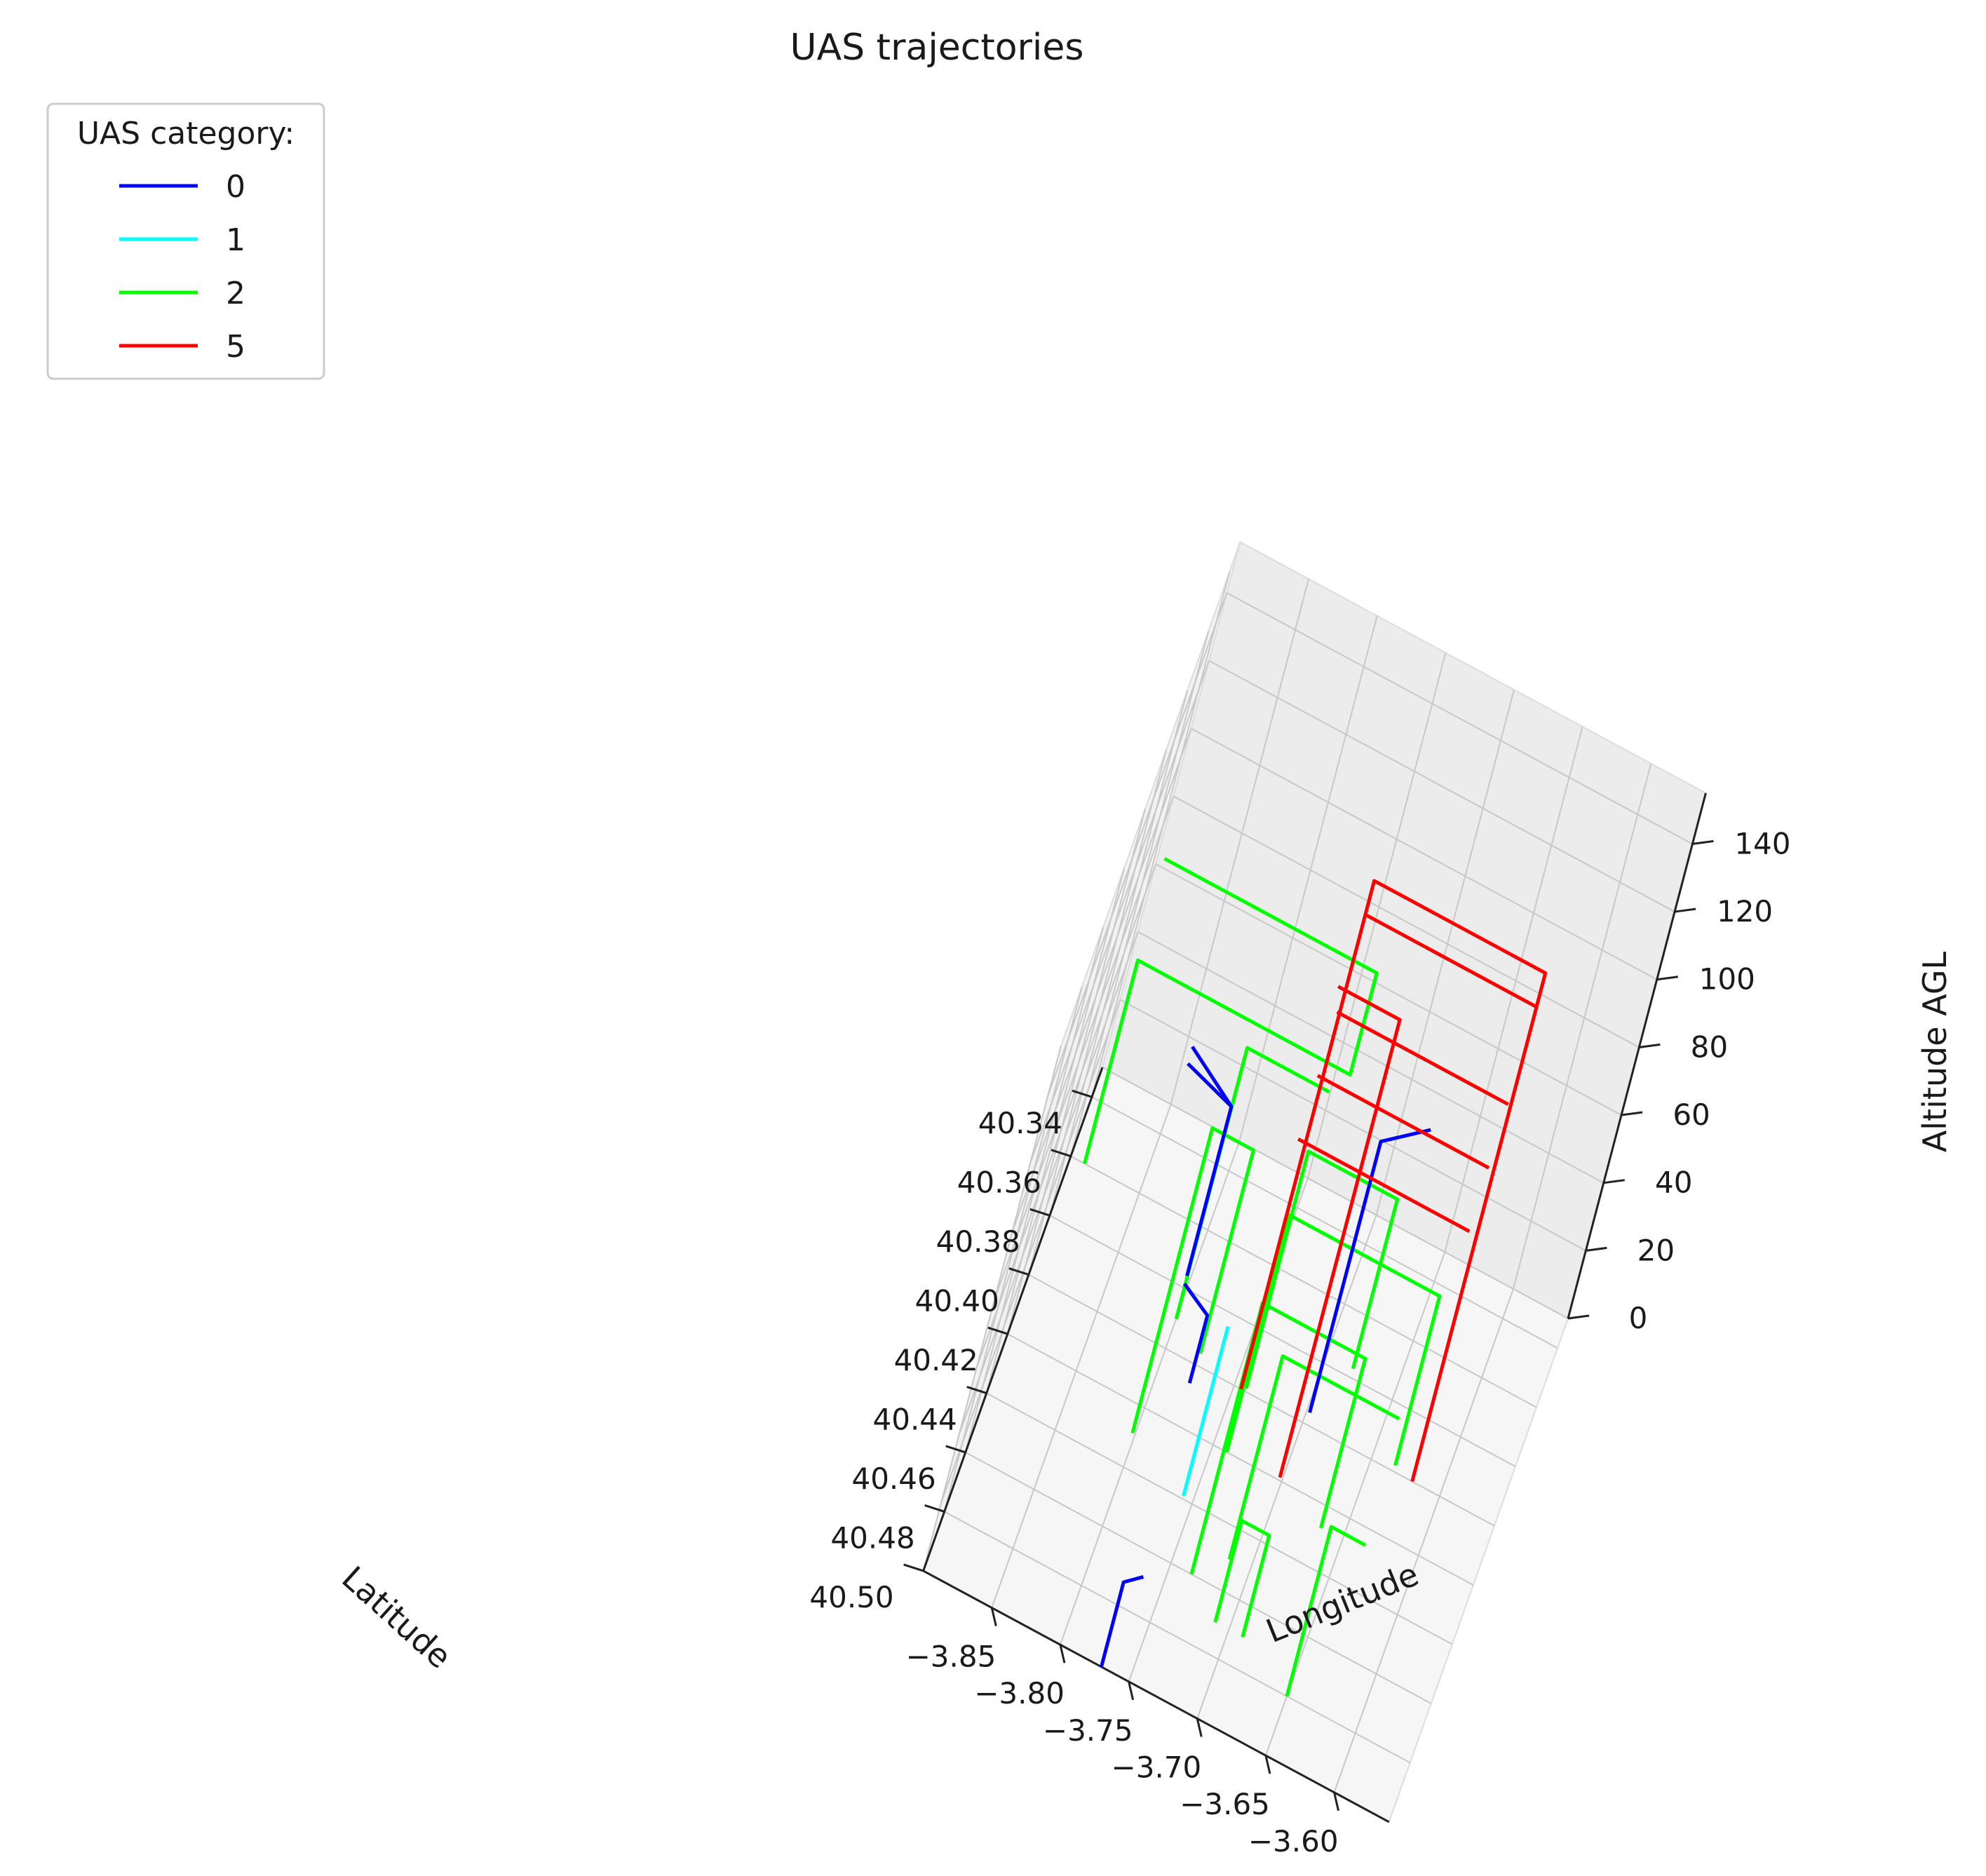  Describe the element at coordinates (937, 48) in the screenshot. I see `chart-title: UAS trajectories` at that location.